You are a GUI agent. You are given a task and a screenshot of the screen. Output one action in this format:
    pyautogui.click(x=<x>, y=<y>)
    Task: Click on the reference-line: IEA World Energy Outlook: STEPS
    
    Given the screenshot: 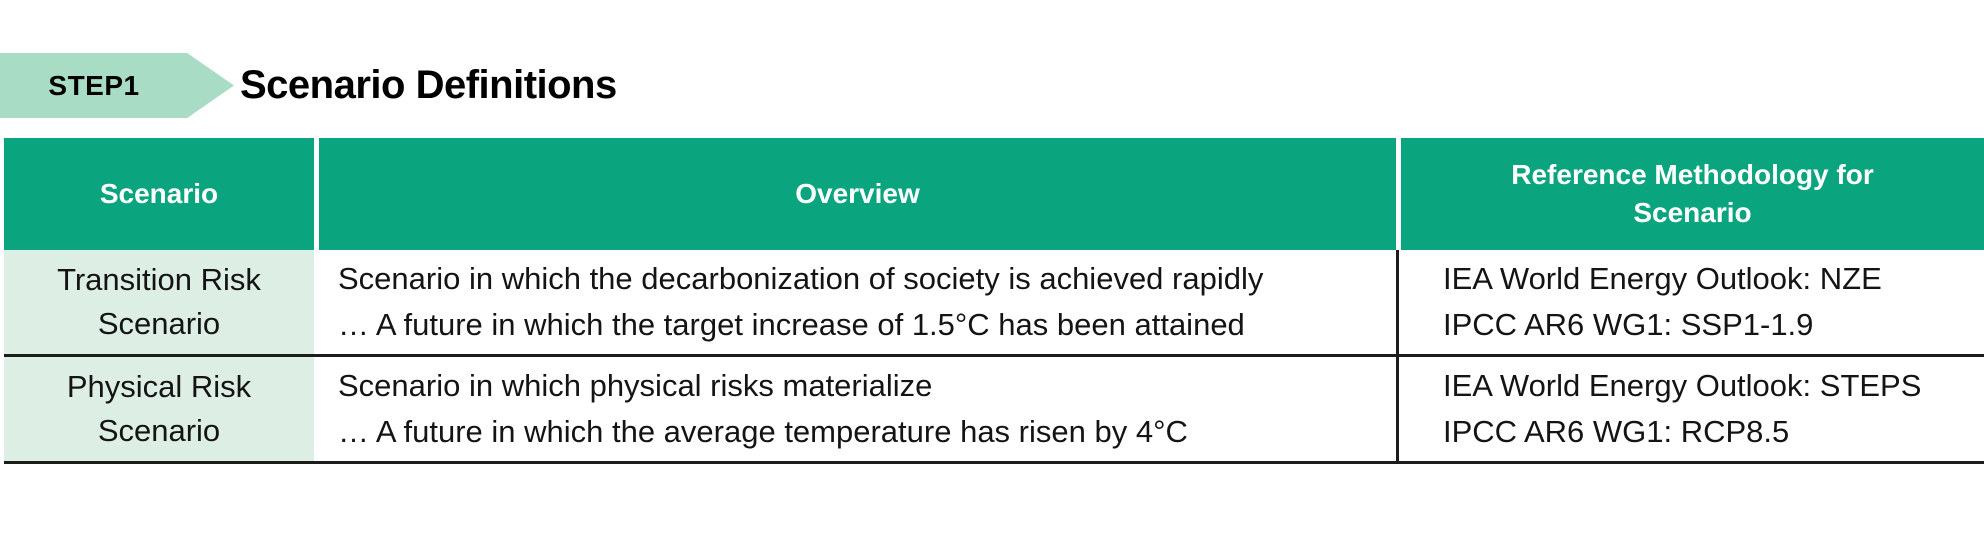 What is the action you would take?
    pyautogui.click(x=1682, y=385)
    